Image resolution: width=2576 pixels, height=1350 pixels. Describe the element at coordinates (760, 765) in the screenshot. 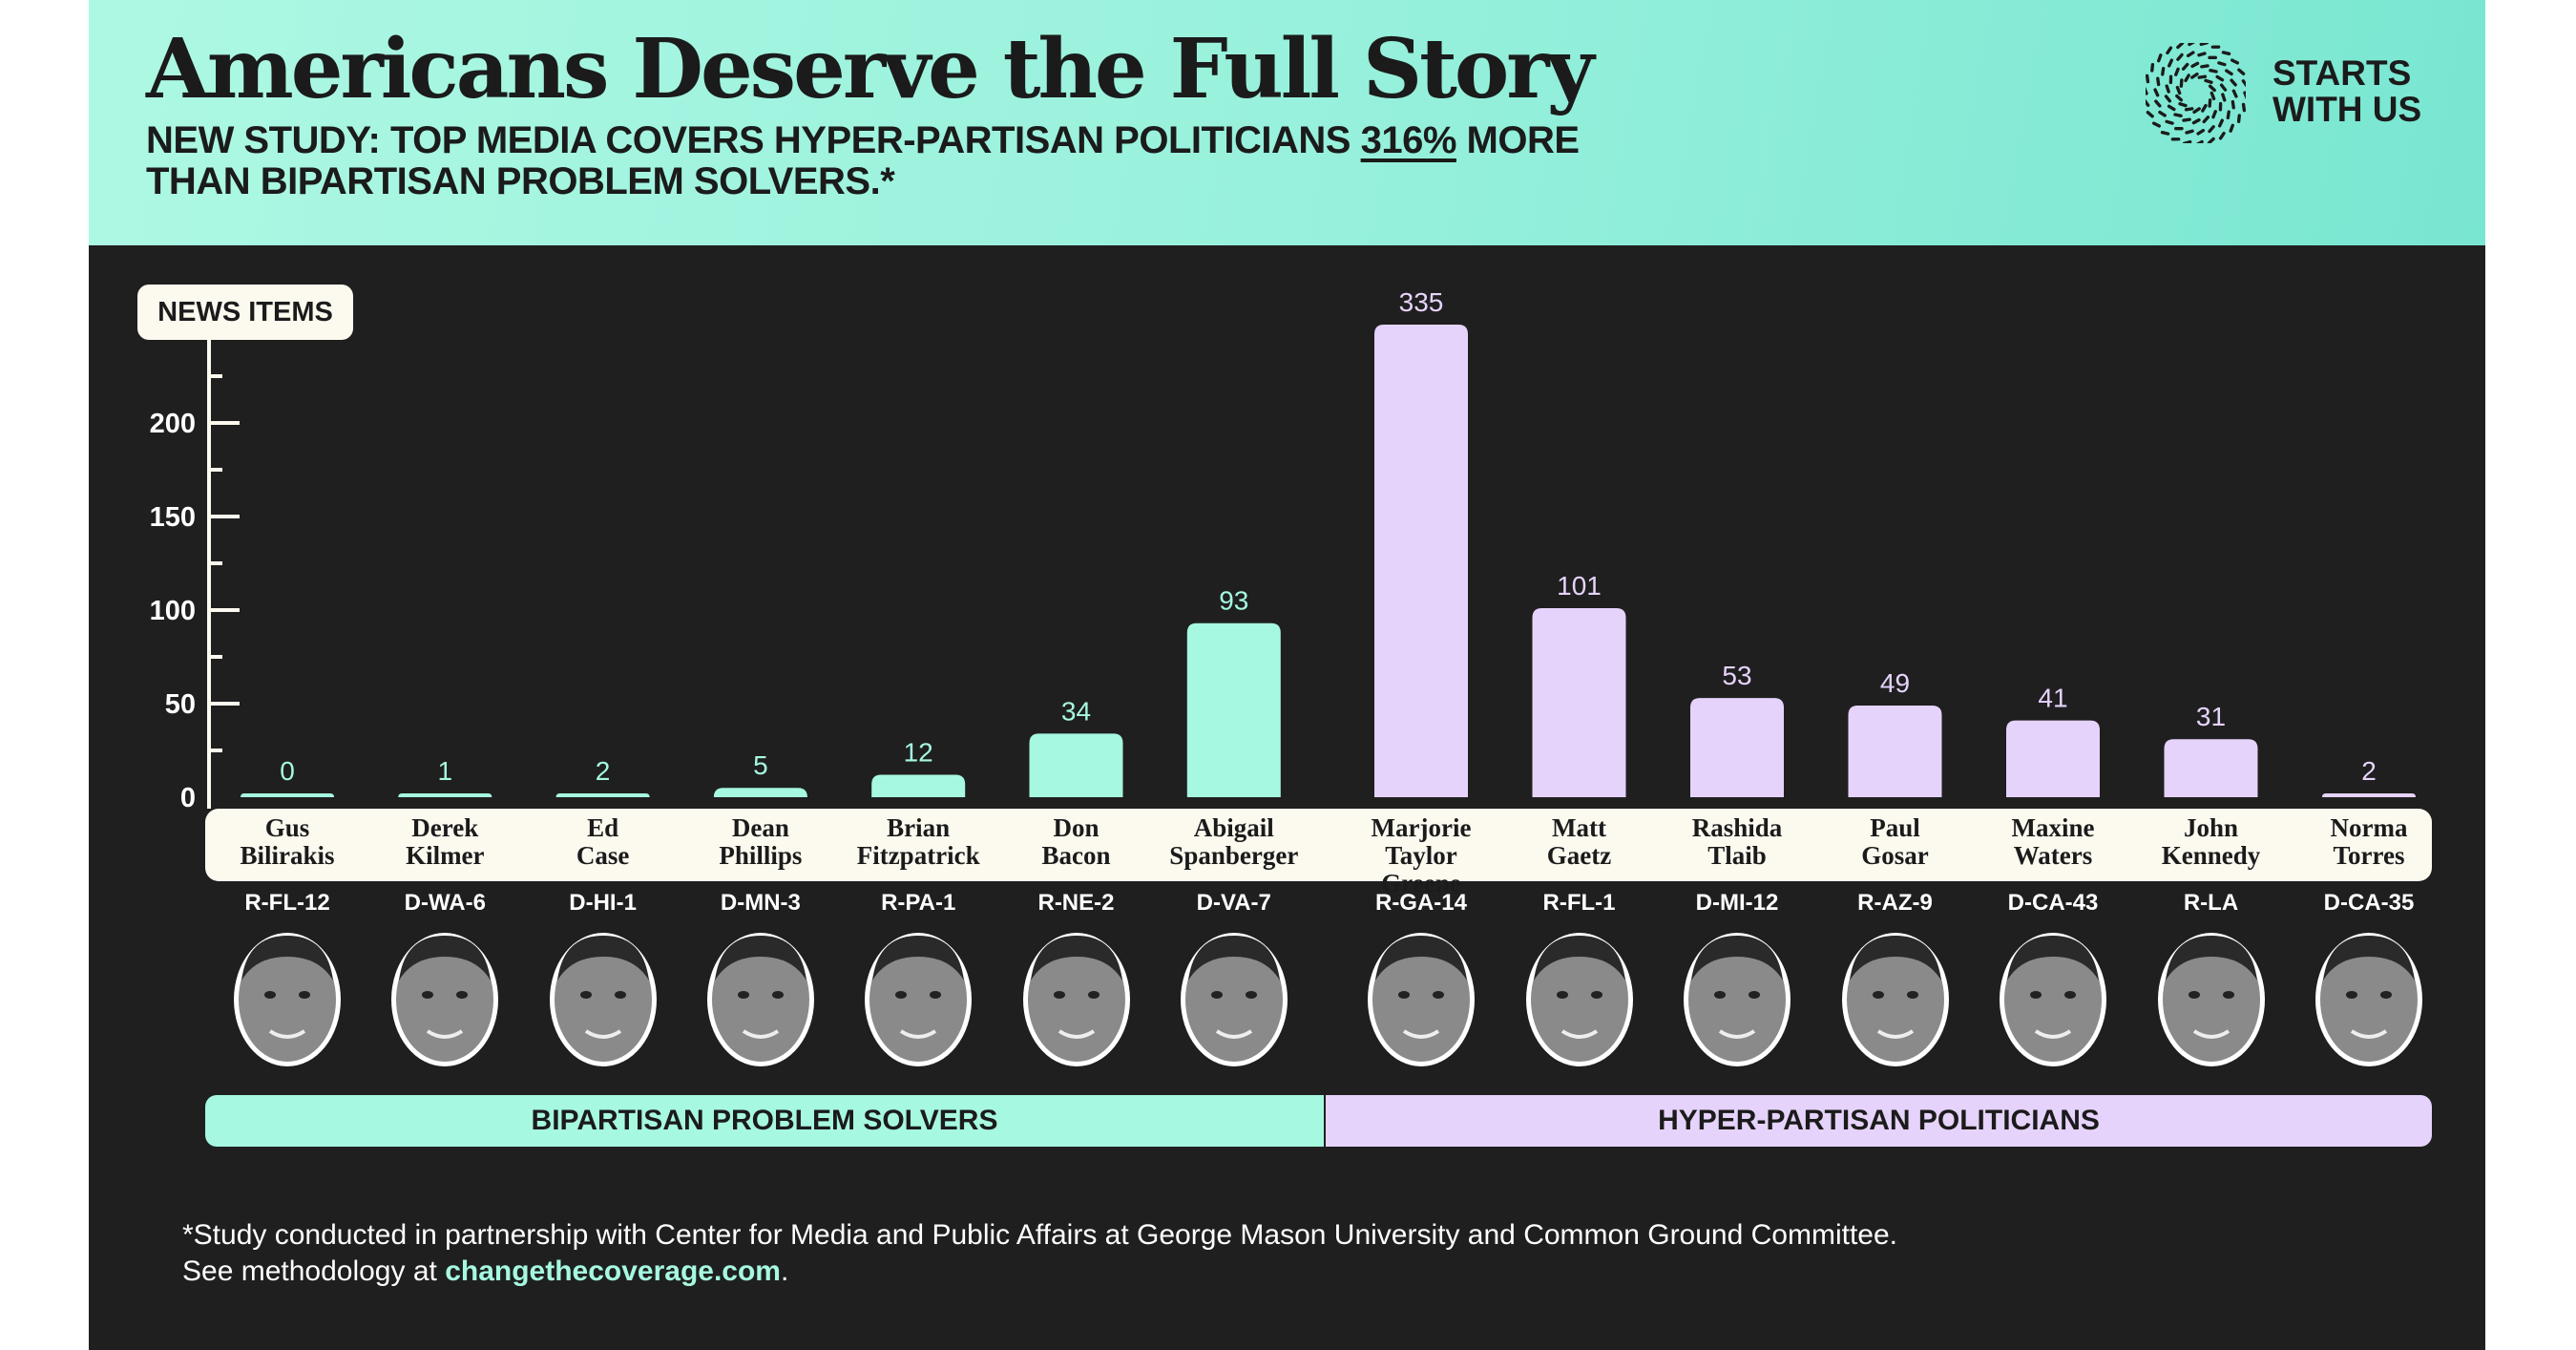

I see `bar-value-label: 5` at that location.